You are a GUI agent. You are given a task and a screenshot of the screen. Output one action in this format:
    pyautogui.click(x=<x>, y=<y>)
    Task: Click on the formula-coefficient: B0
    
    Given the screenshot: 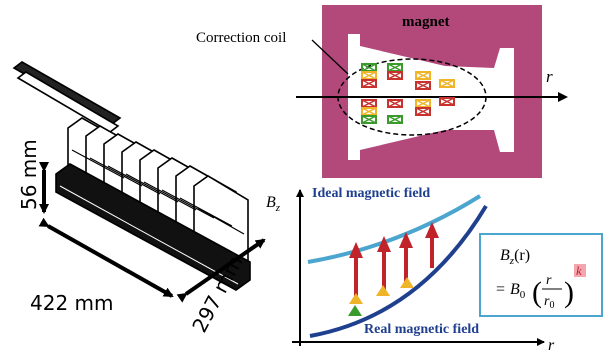 What is the action you would take?
    pyautogui.click(x=518, y=291)
    